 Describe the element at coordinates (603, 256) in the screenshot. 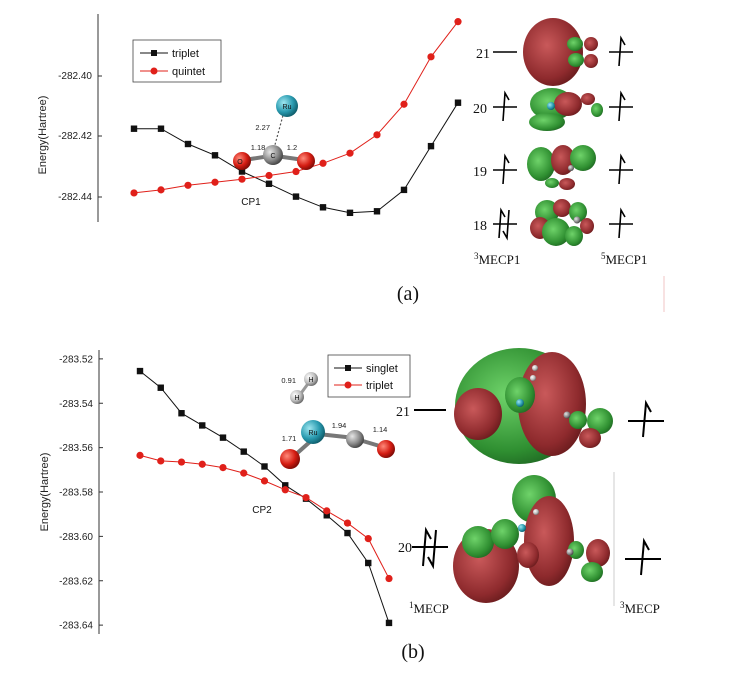

I see `state-label-sup: 5` at that location.